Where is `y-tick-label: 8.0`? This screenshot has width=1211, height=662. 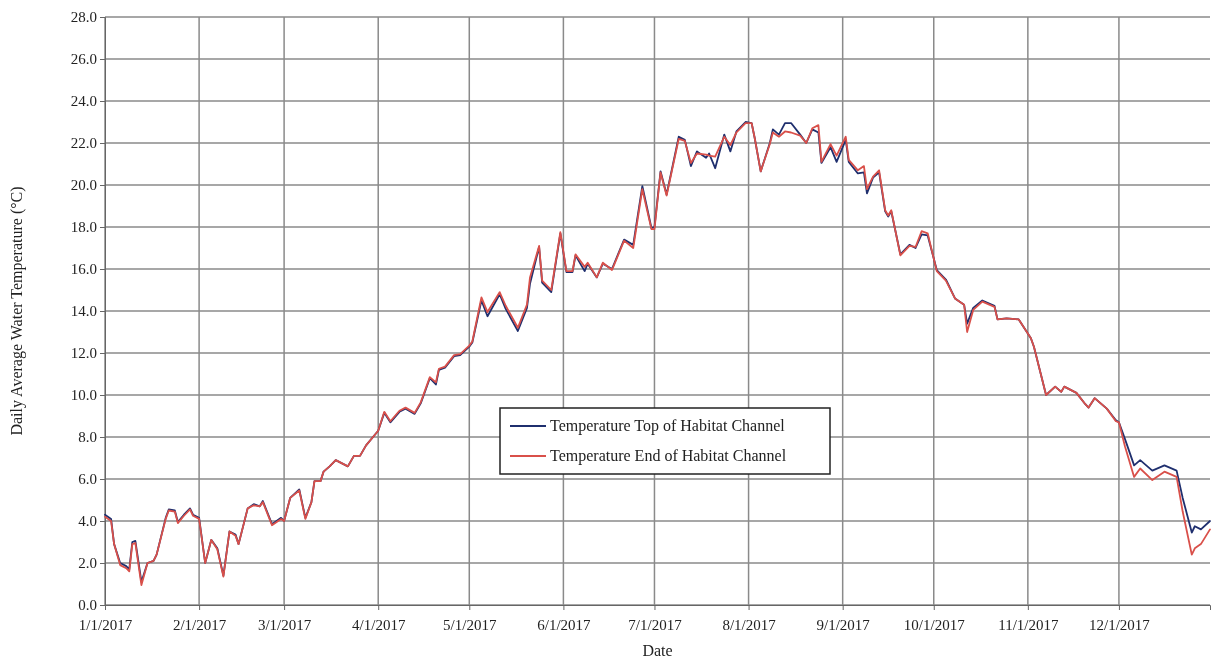
y-tick-label: 8.0 is located at coordinates (87, 437).